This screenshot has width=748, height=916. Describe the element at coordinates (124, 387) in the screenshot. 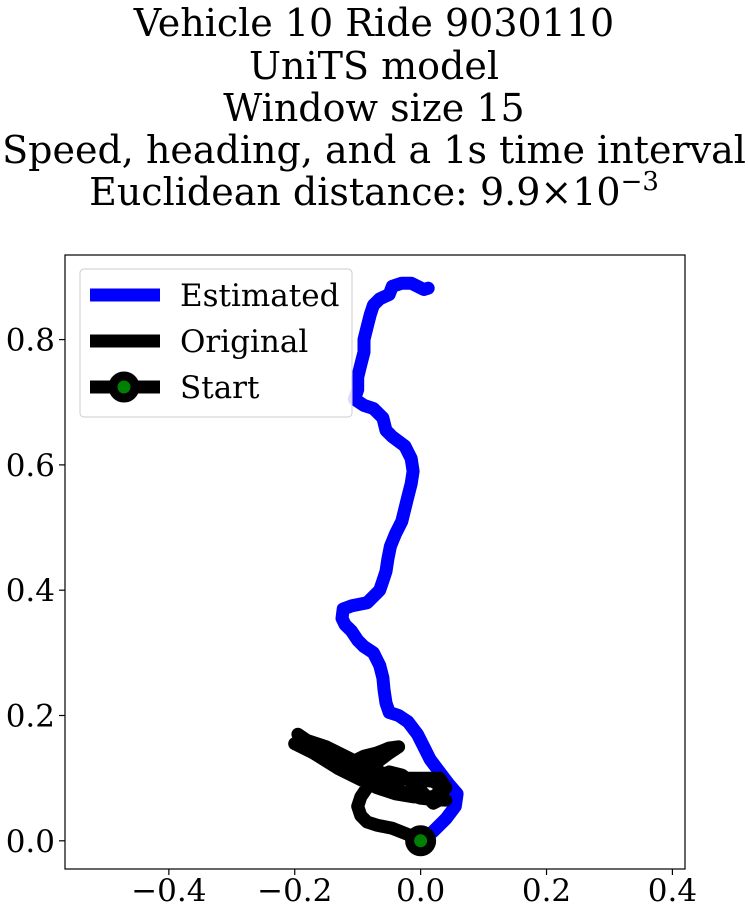

I see `legend-swatch-start-marker` at that location.